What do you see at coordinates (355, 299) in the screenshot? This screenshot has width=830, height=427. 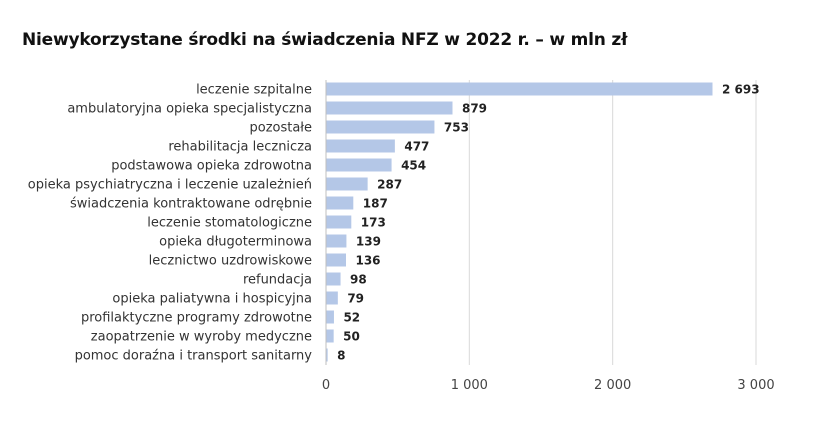 I see `data-label: 79` at bounding box center [355, 299].